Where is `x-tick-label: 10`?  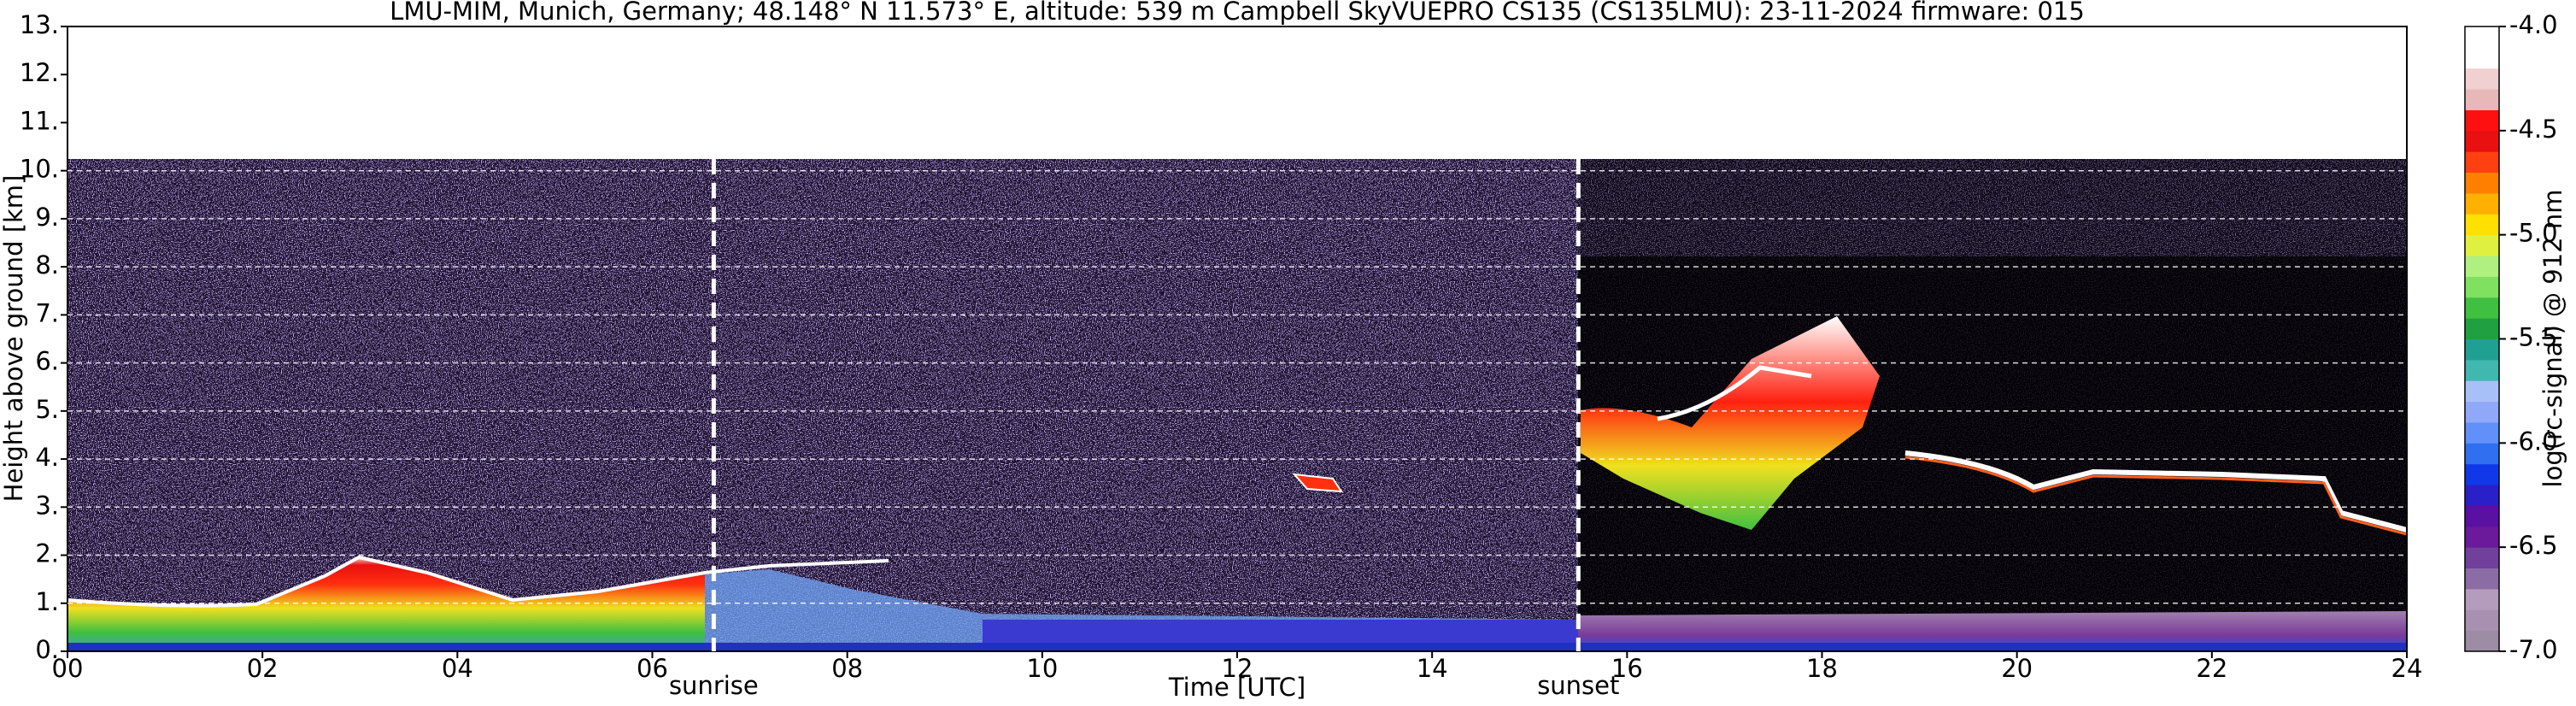
x-tick-label: 10 is located at coordinates (1042, 668).